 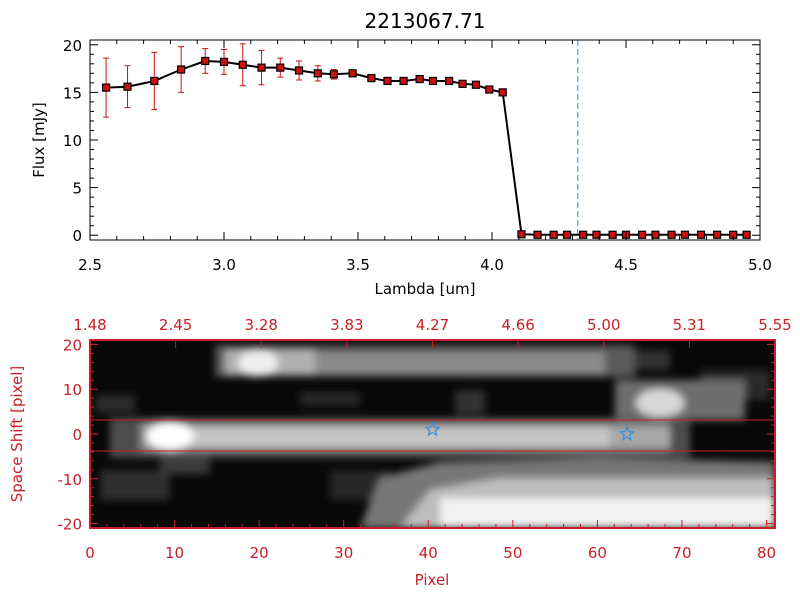 What do you see at coordinates (224, 265) in the screenshot?
I see `x-tick-label: 3.0` at bounding box center [224, 265].